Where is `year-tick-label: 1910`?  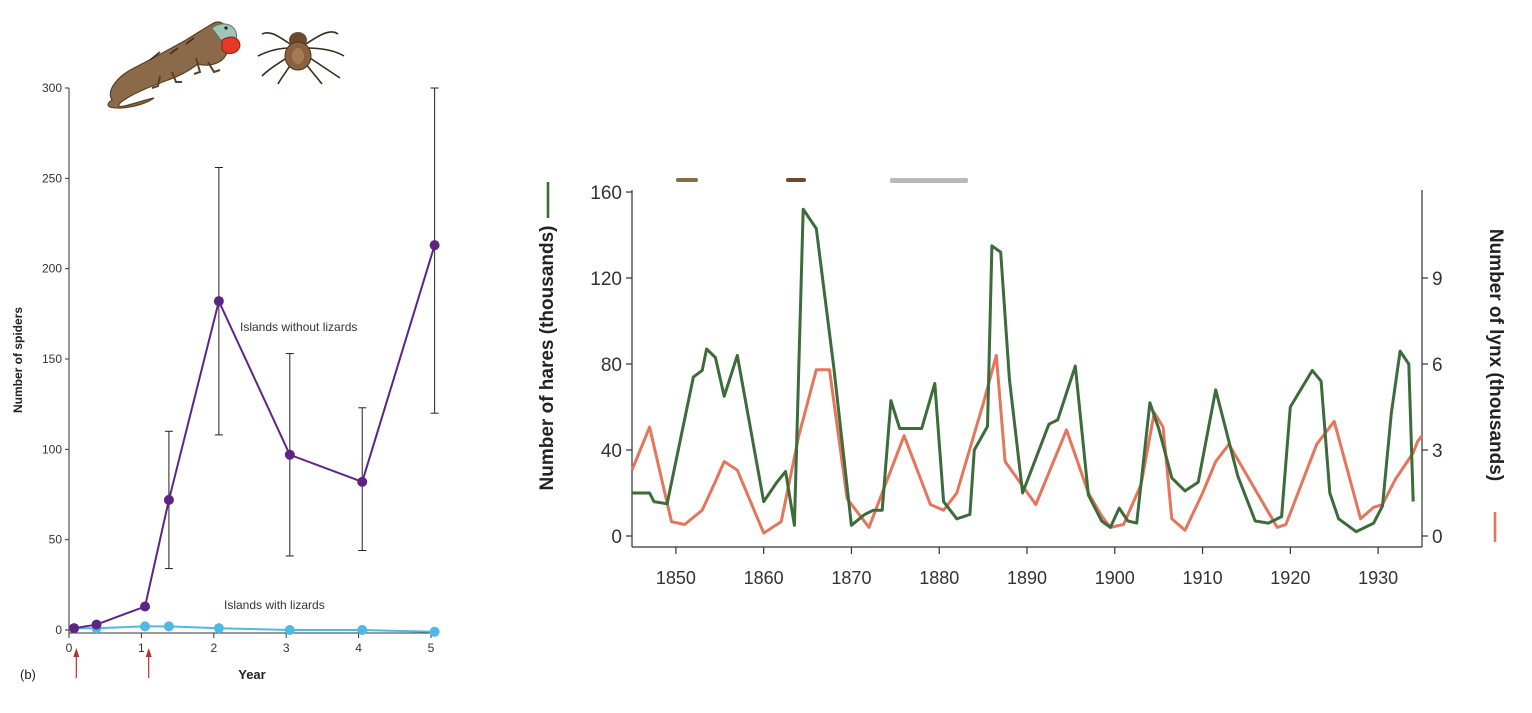 year-tick-label: 1910 is located at coordinates (1203, 578).